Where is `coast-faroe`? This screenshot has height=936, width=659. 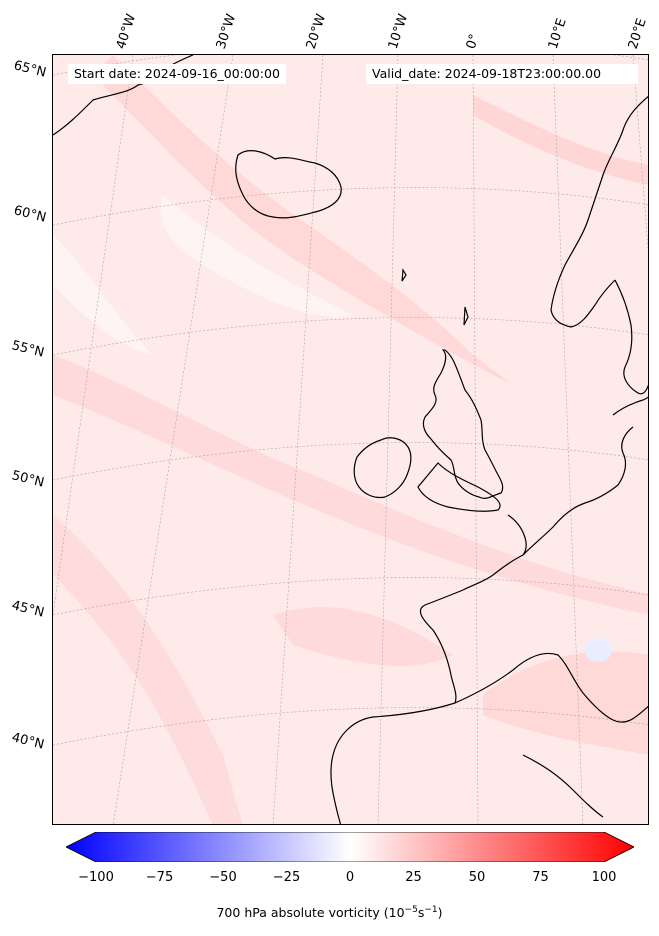
coast-faroe is located at coordinates (404, 275).